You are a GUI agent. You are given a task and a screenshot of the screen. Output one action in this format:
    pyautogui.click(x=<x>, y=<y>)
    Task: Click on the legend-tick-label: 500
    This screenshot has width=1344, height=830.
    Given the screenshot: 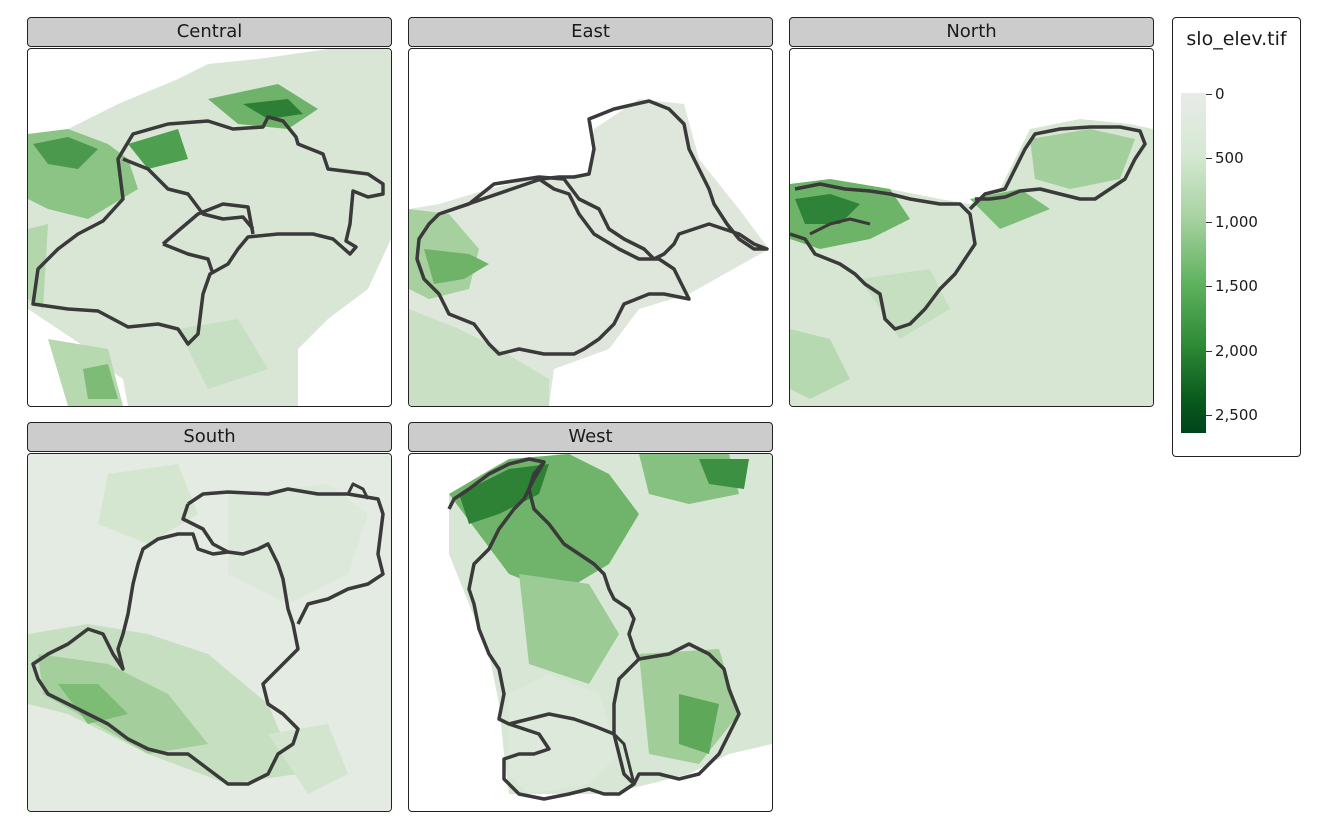 What is the action you would take?
    pyautogui.click(x=1229, y=158)
    